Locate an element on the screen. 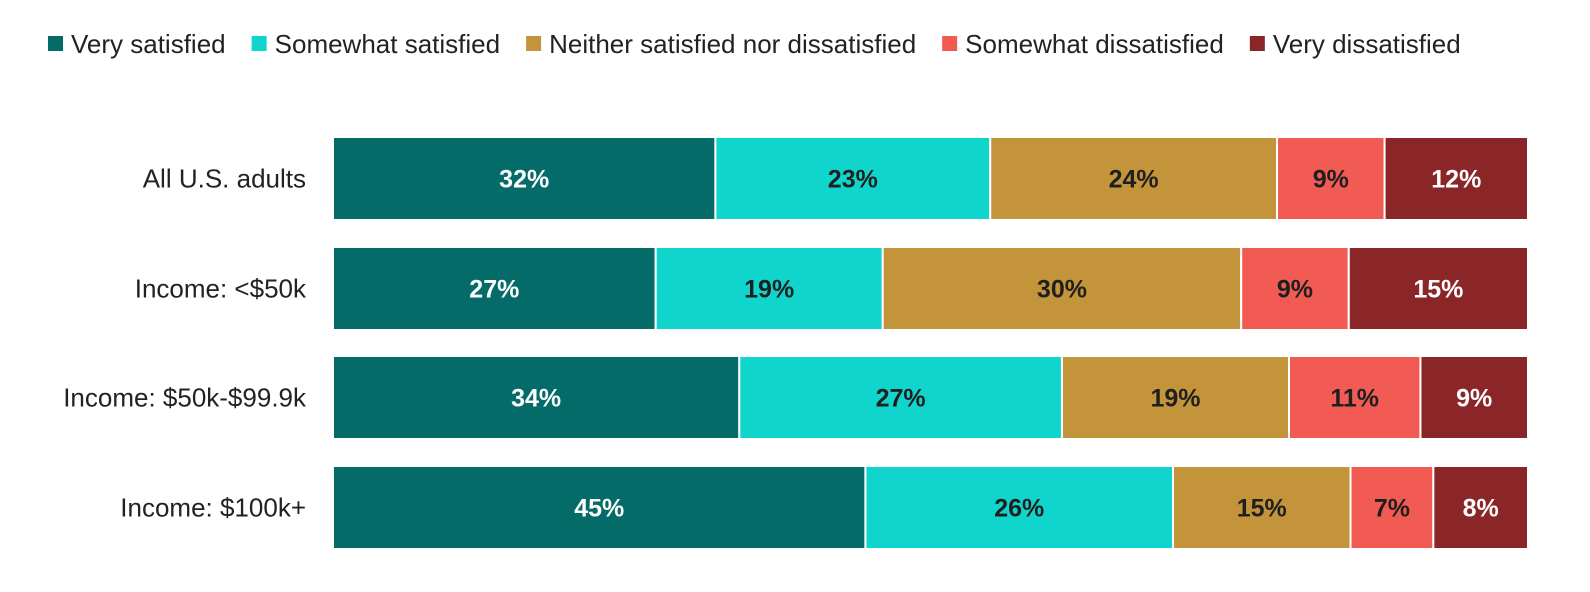 The image size is (1590, 592). bar-row-income-50k: 27% 19% 30% 9% 15% is located at coordinates (930, 288).